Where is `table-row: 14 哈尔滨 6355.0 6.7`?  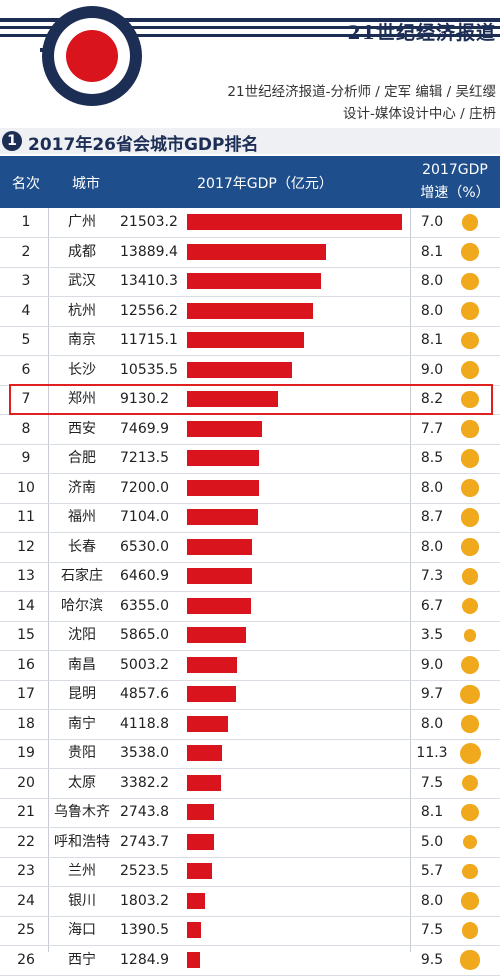 table-row: 14 哈尔滨 6355.0 6.7 is located at coordinates (250, 607).